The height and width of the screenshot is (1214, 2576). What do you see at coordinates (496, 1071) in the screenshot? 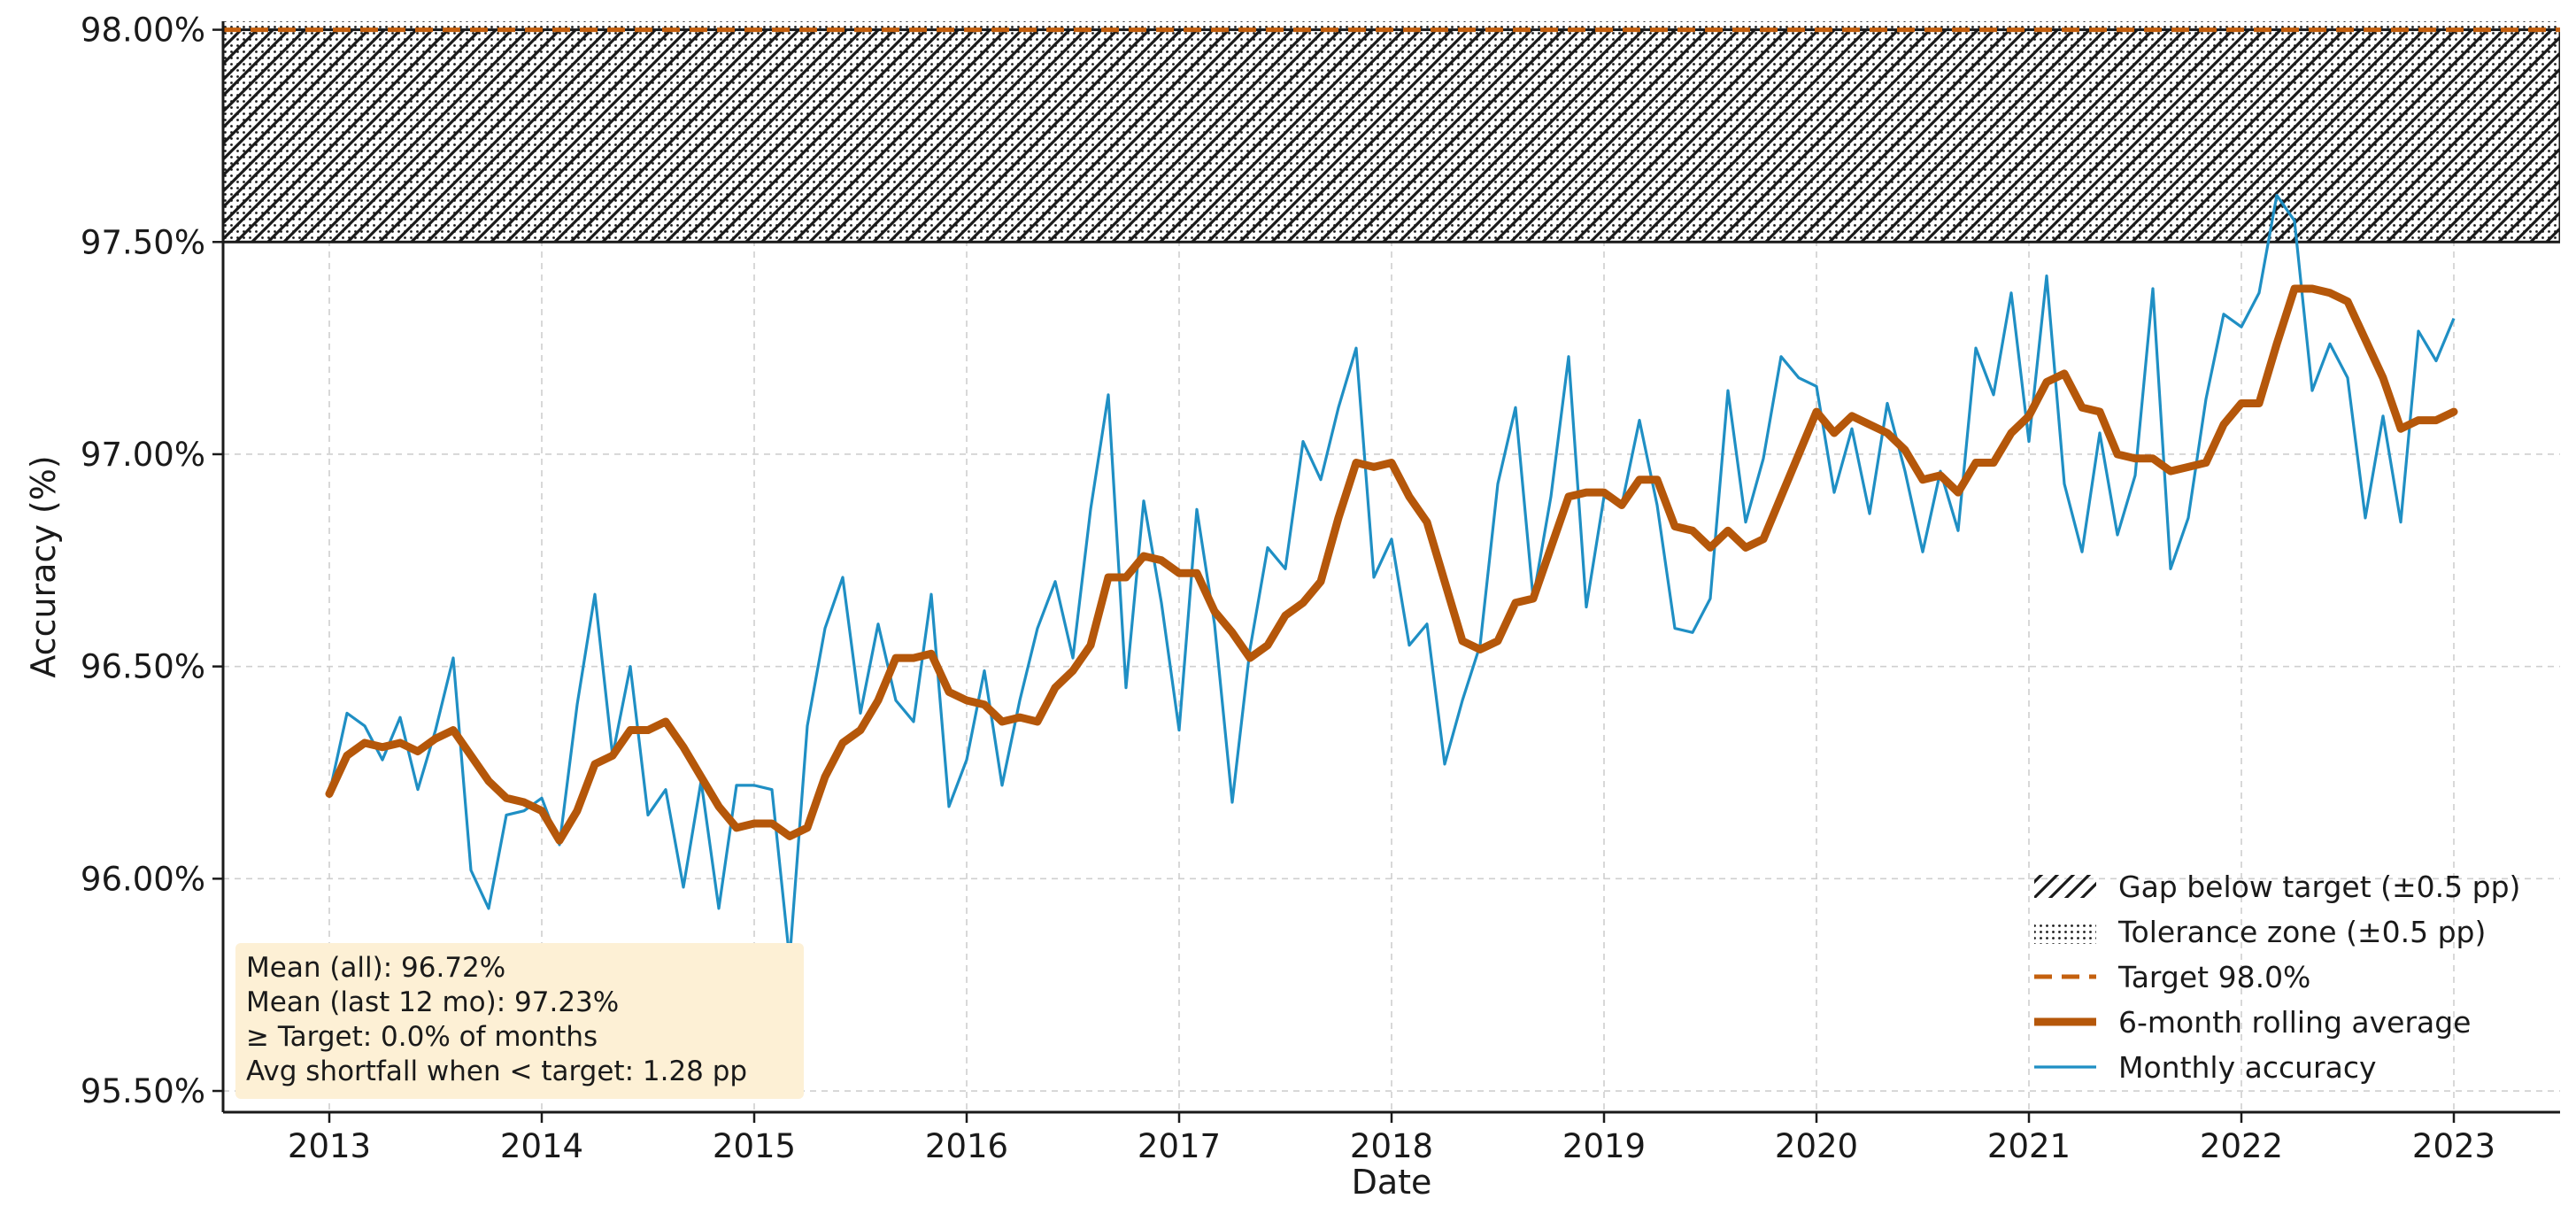
I see `stat-line: Avg shortfall when < target: 1.28 pp` at bounding box center [496, 1071].